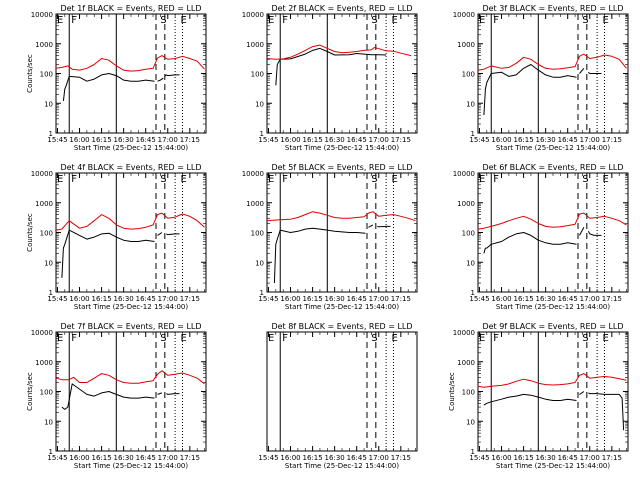 This screenshot has height=480, width=640. What do you see at coordinates (552, 326) in the screenshot?
I see `panel-title: Det 9f BLACK = Events, RED = LLD` at bounding box center [552, 326].